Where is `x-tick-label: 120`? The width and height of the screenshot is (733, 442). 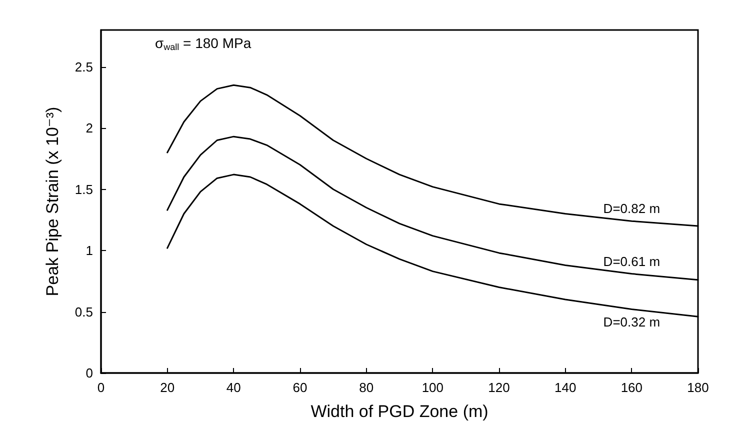
x-tick-label: 120 is located at coordinates (499, 387).